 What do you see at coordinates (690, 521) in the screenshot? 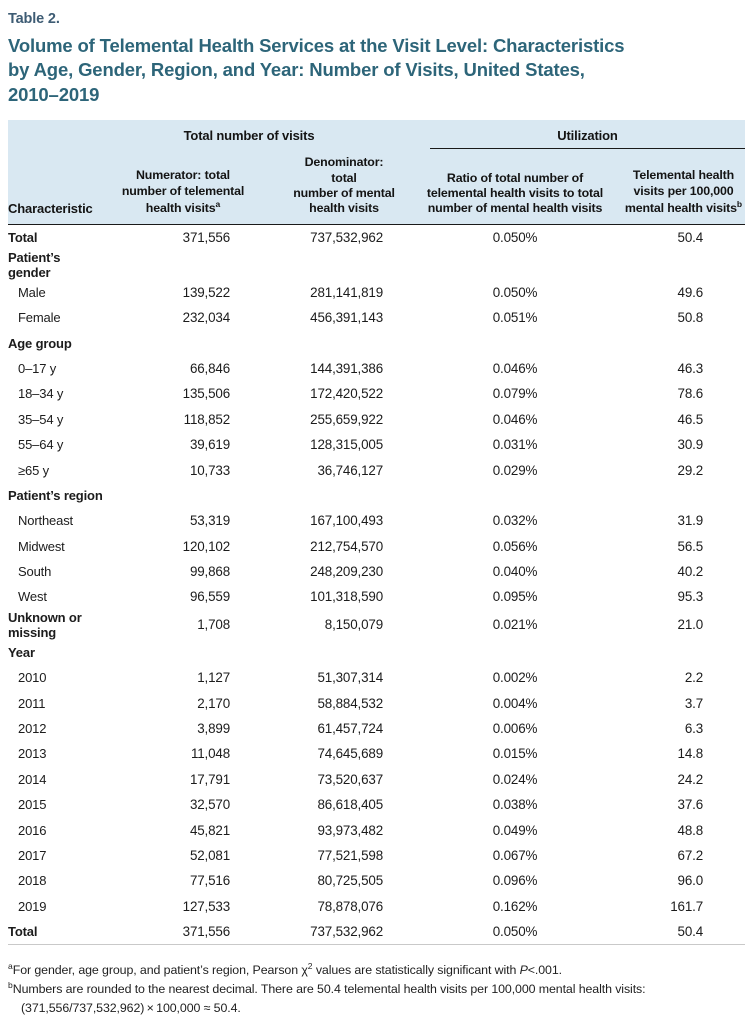
I see `cell-rate: 31.9` at bounding box center [690, 521].